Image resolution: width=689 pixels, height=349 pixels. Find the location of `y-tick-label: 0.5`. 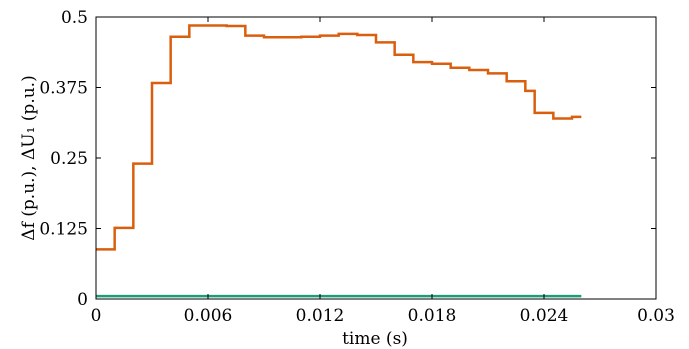

y-tick-label: 0.5 is located at coordinates (74, 18).